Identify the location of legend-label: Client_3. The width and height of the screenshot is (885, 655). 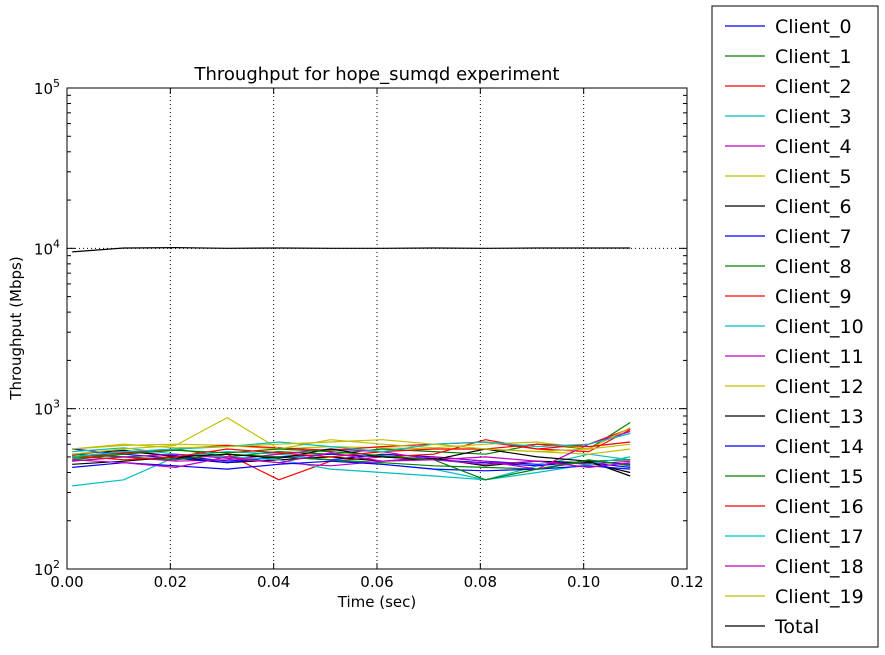
(813, 117).